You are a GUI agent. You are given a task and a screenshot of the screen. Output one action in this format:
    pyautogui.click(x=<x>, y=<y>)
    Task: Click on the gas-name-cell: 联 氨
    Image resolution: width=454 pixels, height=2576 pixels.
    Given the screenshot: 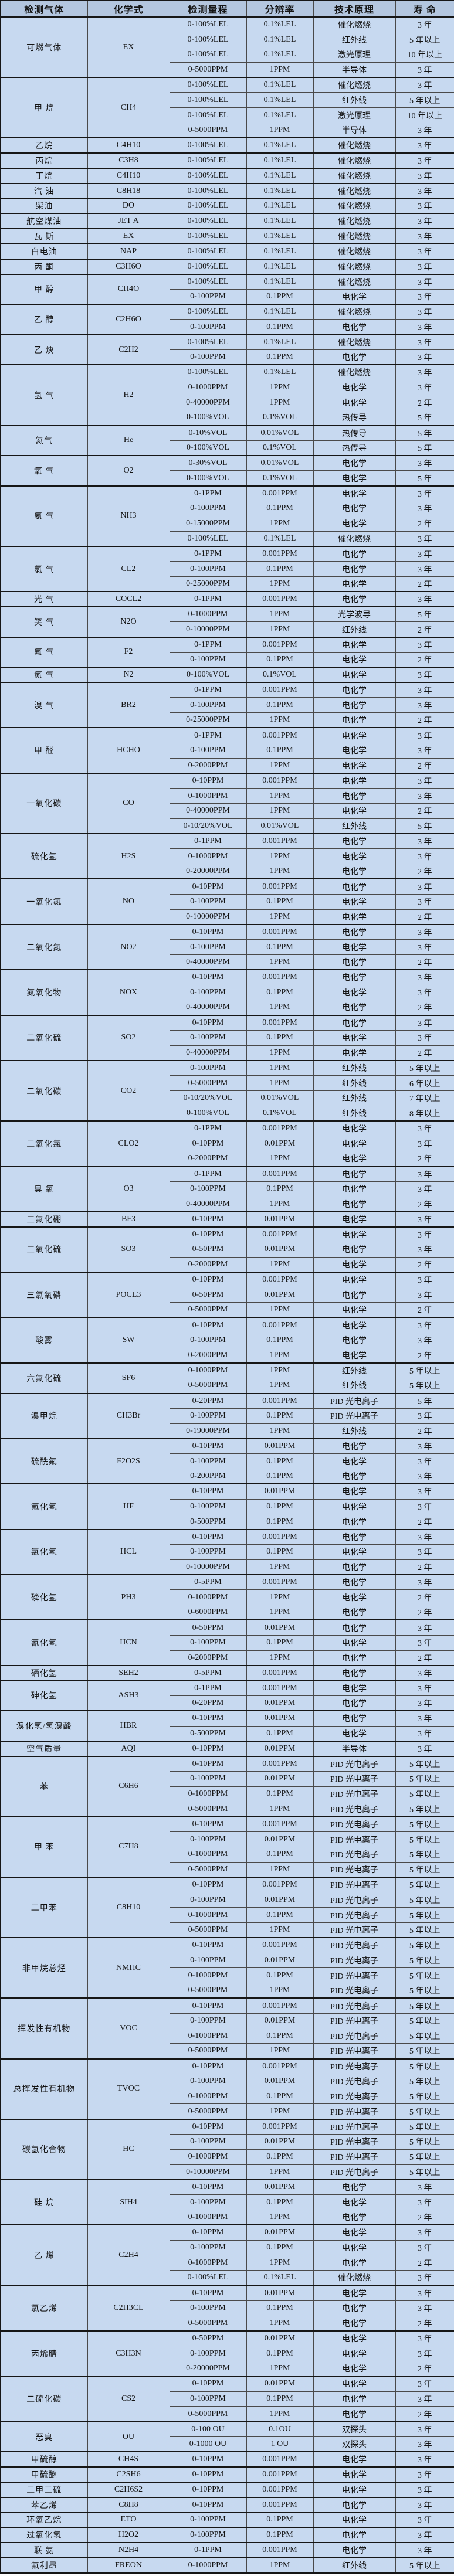 What is the action you would take?
    pyautogui.click(x=44, y=2550)
    